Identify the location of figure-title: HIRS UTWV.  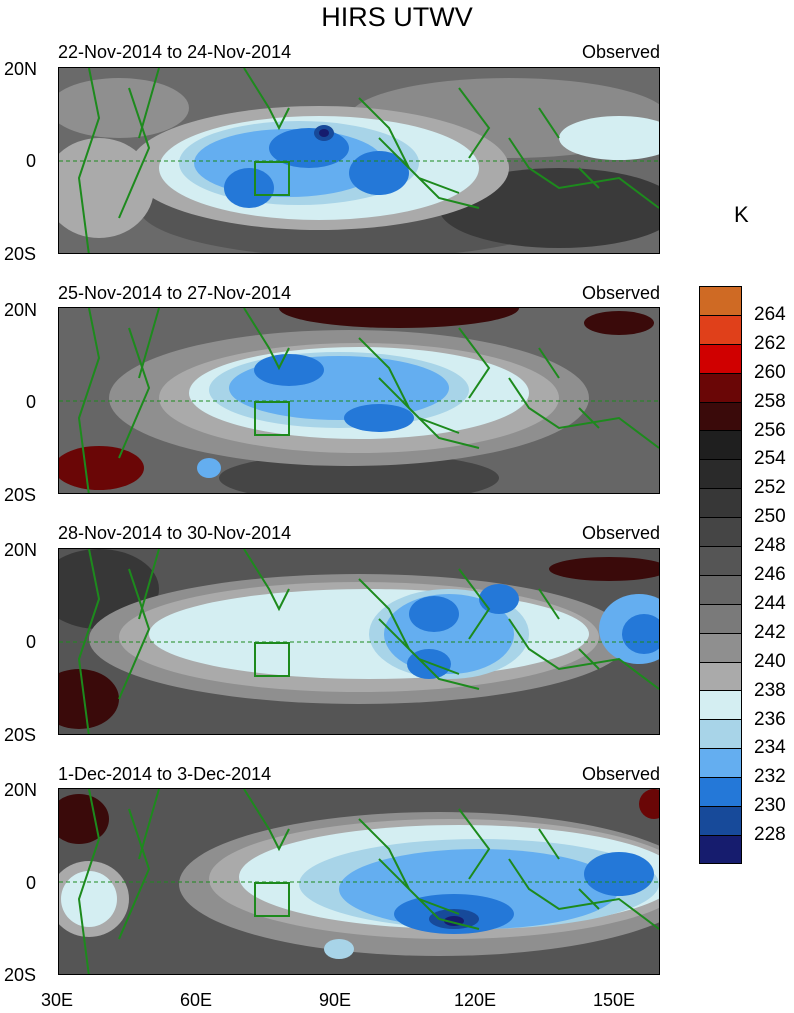
(397, 17).